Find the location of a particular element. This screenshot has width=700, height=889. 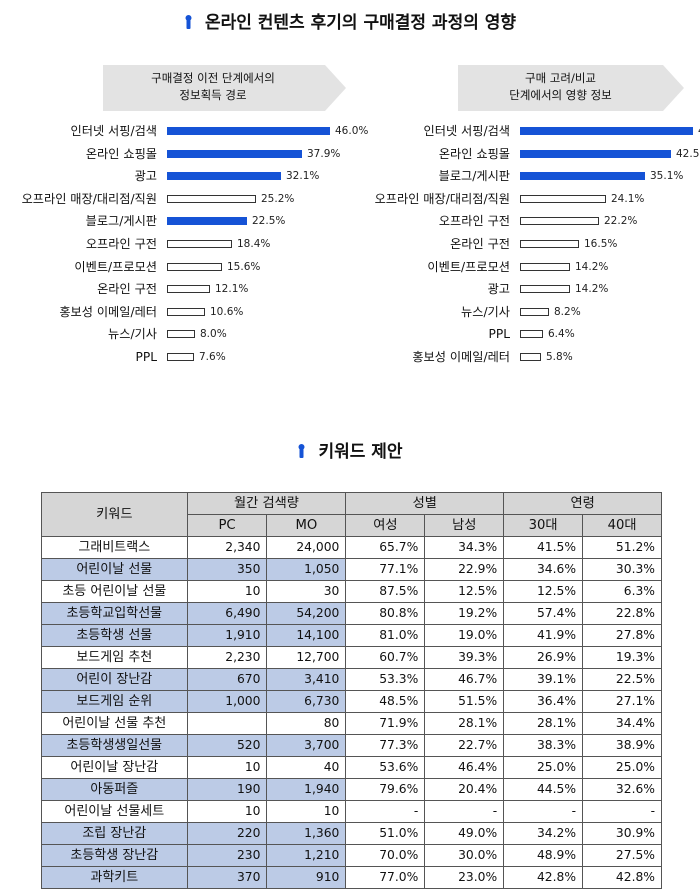

chart-row: 홍보성 이메일/레터 5.8% is located at coordinates (518, 357).